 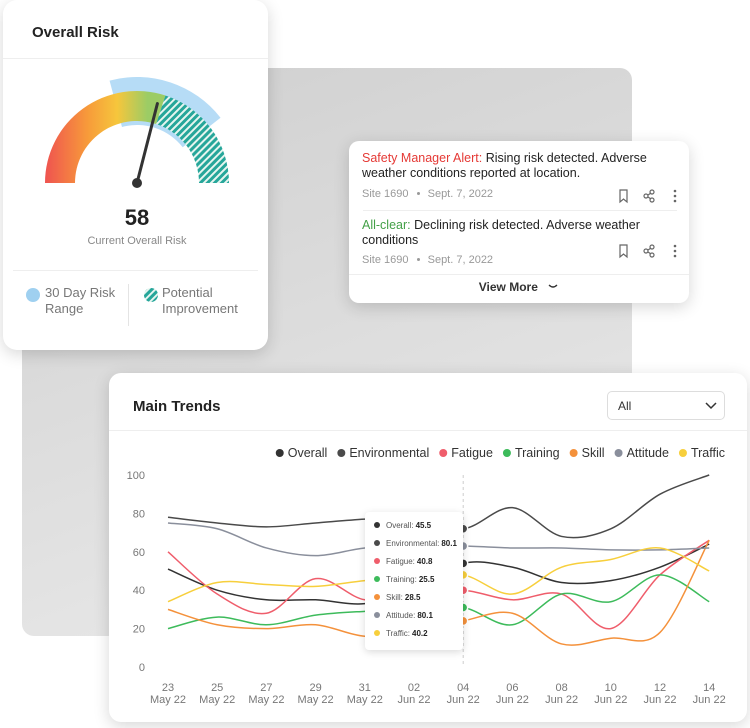 What do you see at coordinates (708, 453) in the screenshot?
I see `legend-label: Traffic` at bounding box center [708, 453].